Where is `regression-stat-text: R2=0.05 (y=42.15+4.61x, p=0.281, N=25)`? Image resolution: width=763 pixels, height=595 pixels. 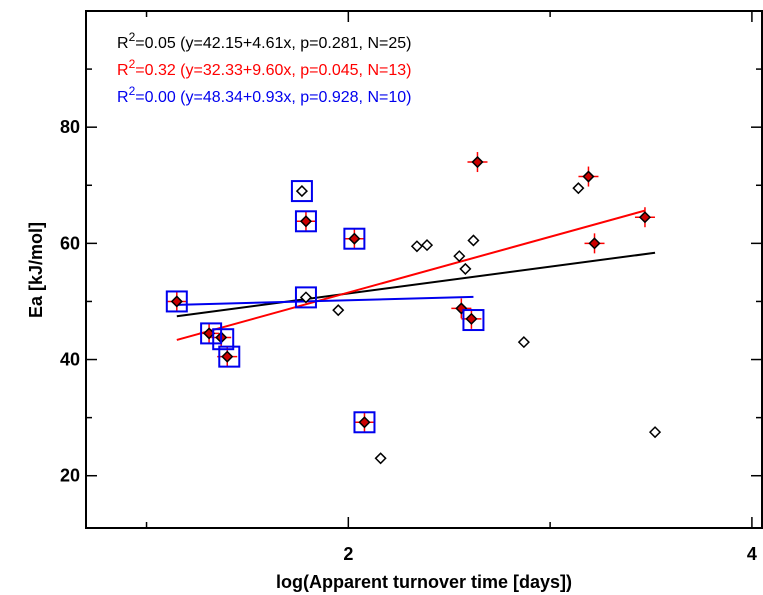 regression-stat-text: R2=0.05 (y=42.15+4.61x, p=0.281, N=25) is located at coordinates (264, 41).